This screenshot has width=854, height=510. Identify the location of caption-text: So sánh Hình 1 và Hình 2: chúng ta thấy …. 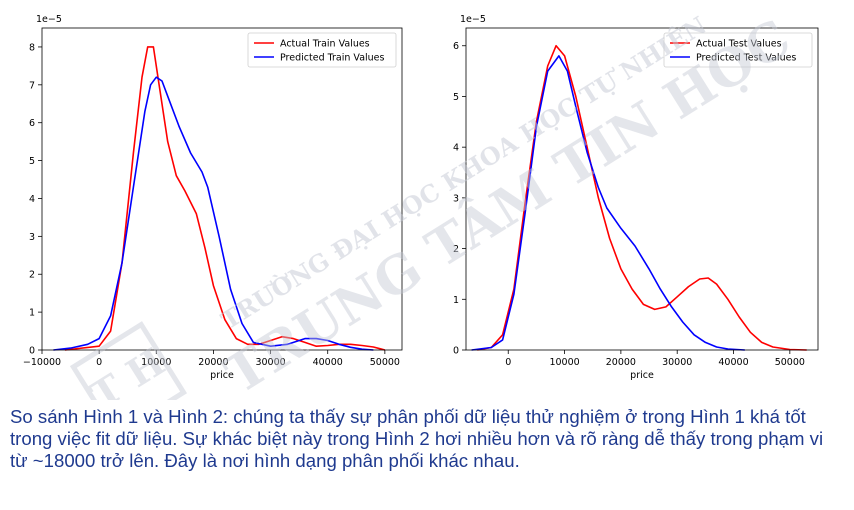
(417, 438).